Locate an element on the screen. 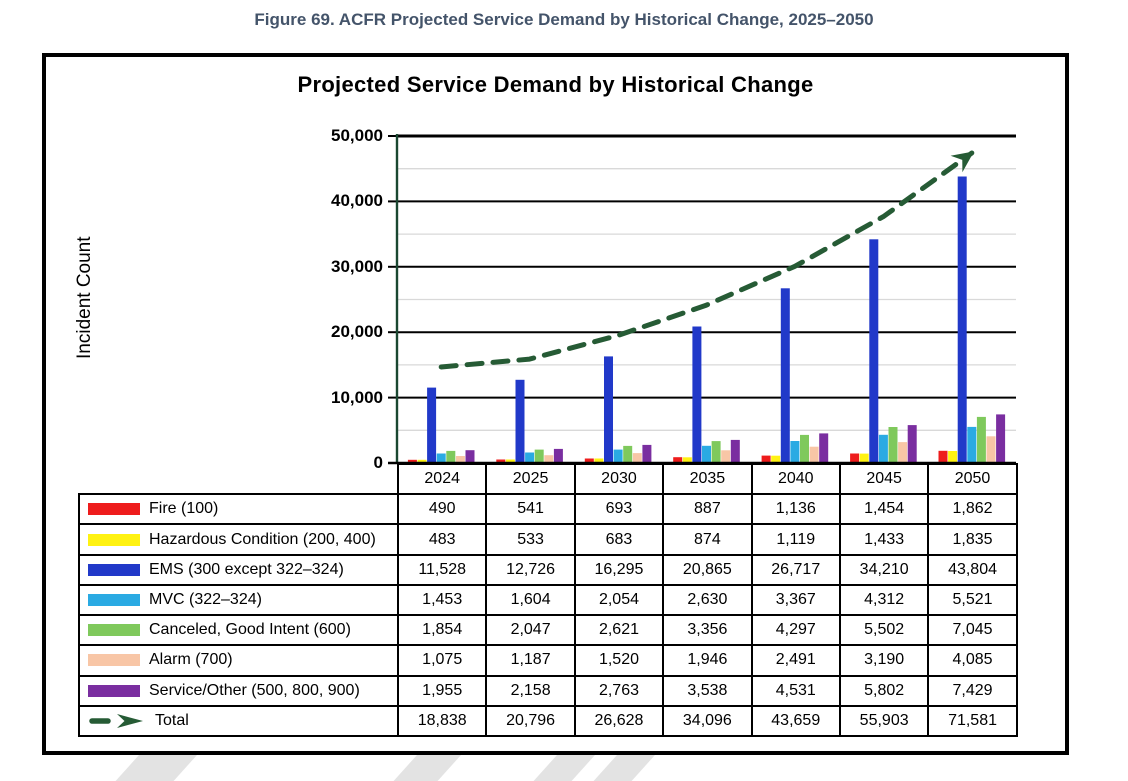 Image resolution: width=1128 pixels, height=781 pixels. table-row: Fire (100) 490 541 693 887 1,136 1,454 1,862 is located at coordinates (548, 509).